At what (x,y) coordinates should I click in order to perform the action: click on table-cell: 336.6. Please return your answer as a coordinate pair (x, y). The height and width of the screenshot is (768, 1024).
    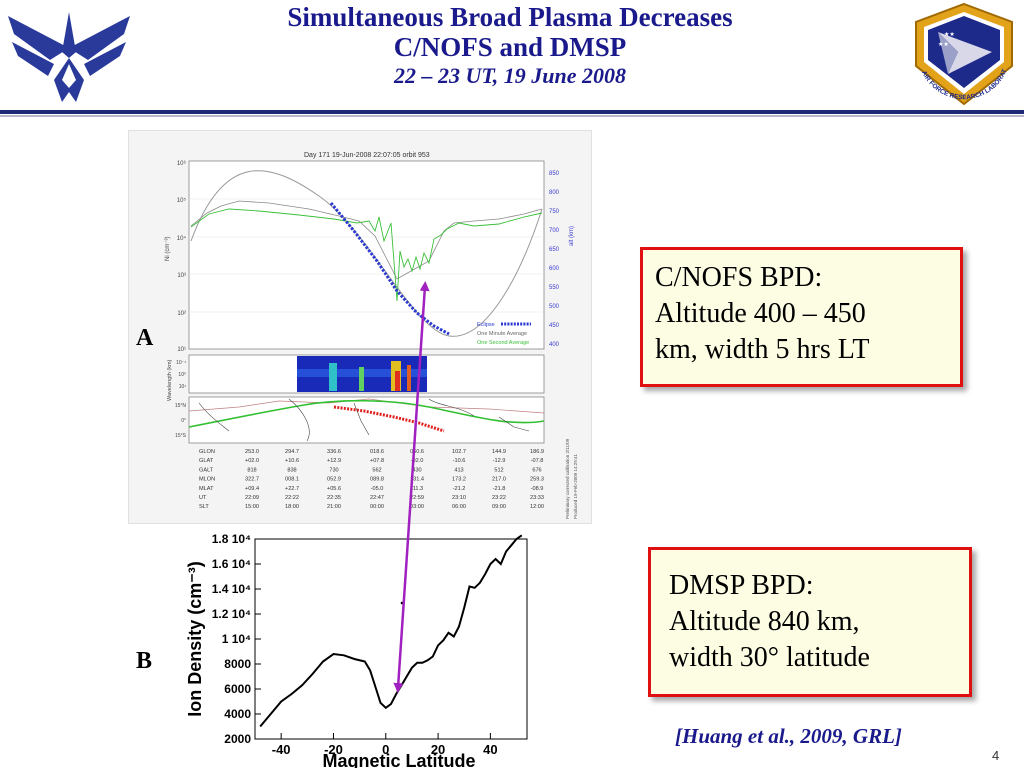
    Looking at the image, I should click on (334, 452).